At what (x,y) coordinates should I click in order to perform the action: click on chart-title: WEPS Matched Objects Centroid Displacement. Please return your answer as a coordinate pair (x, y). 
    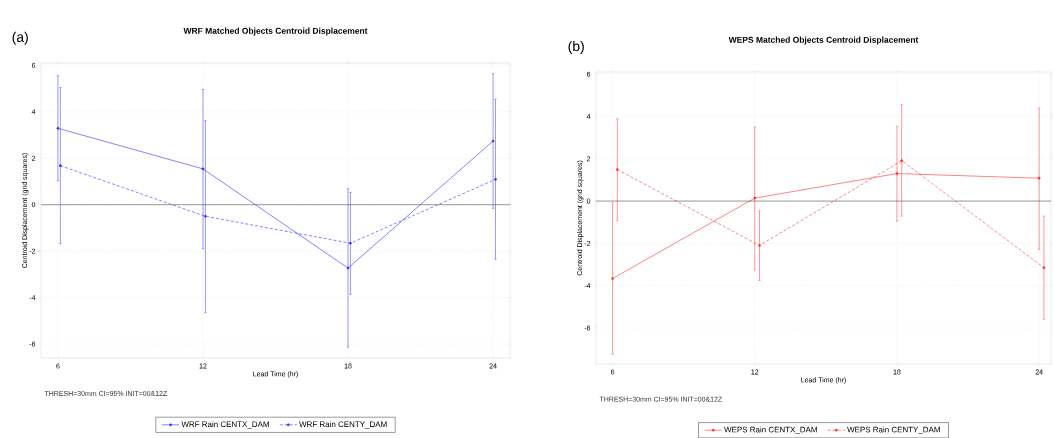
    Looking at the image, I should click on (823, 40).